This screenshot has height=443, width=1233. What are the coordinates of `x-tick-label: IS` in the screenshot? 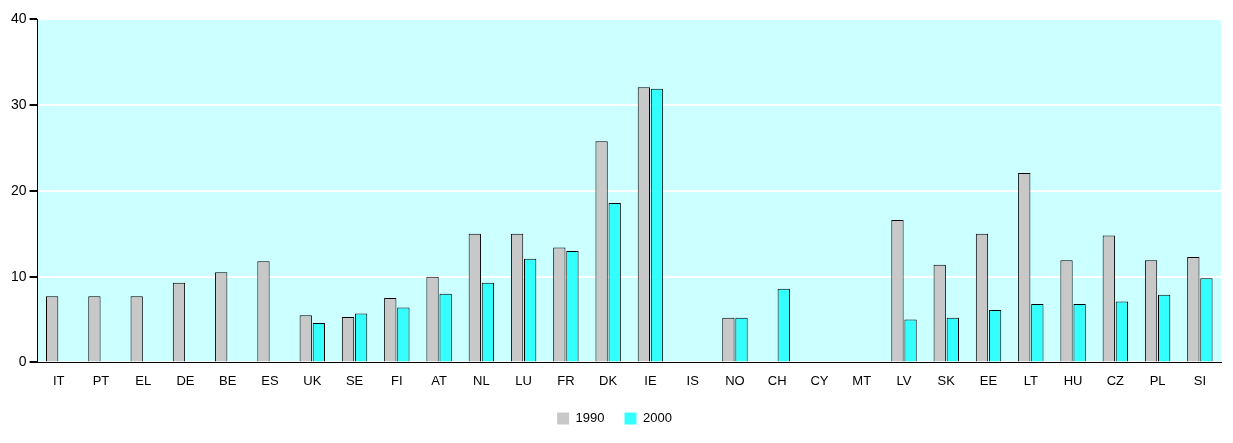 It's located at (693, 380).